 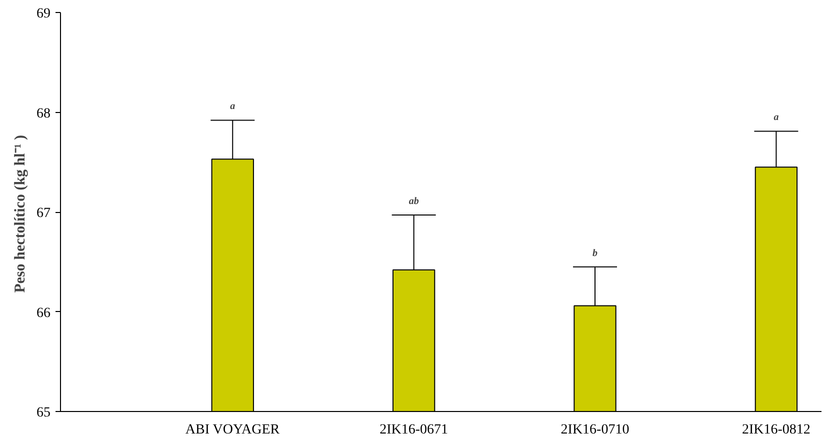 I want to click on x-tick-label: 2IK16-0812, so click(x=776, y=430).